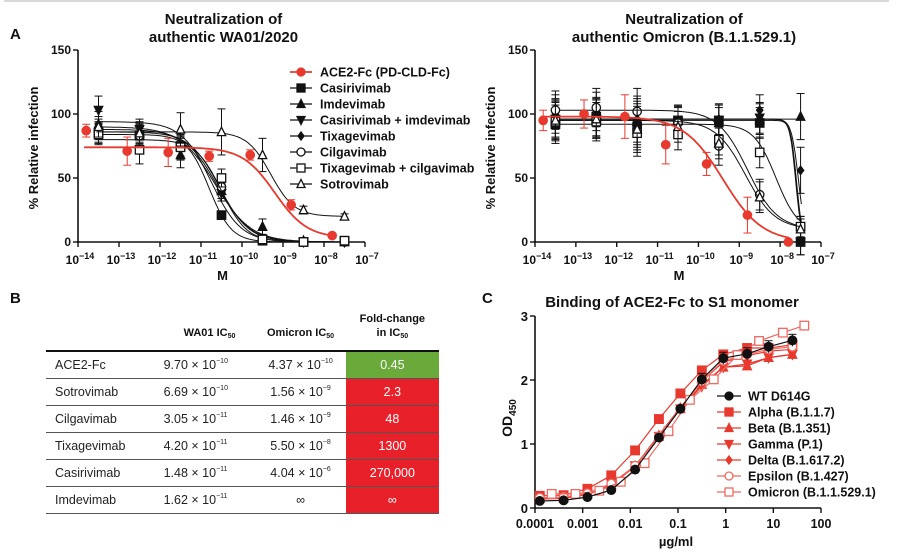 The image size is (897, 558). I want to click on panel-letter-b: B, so click(15, 298).